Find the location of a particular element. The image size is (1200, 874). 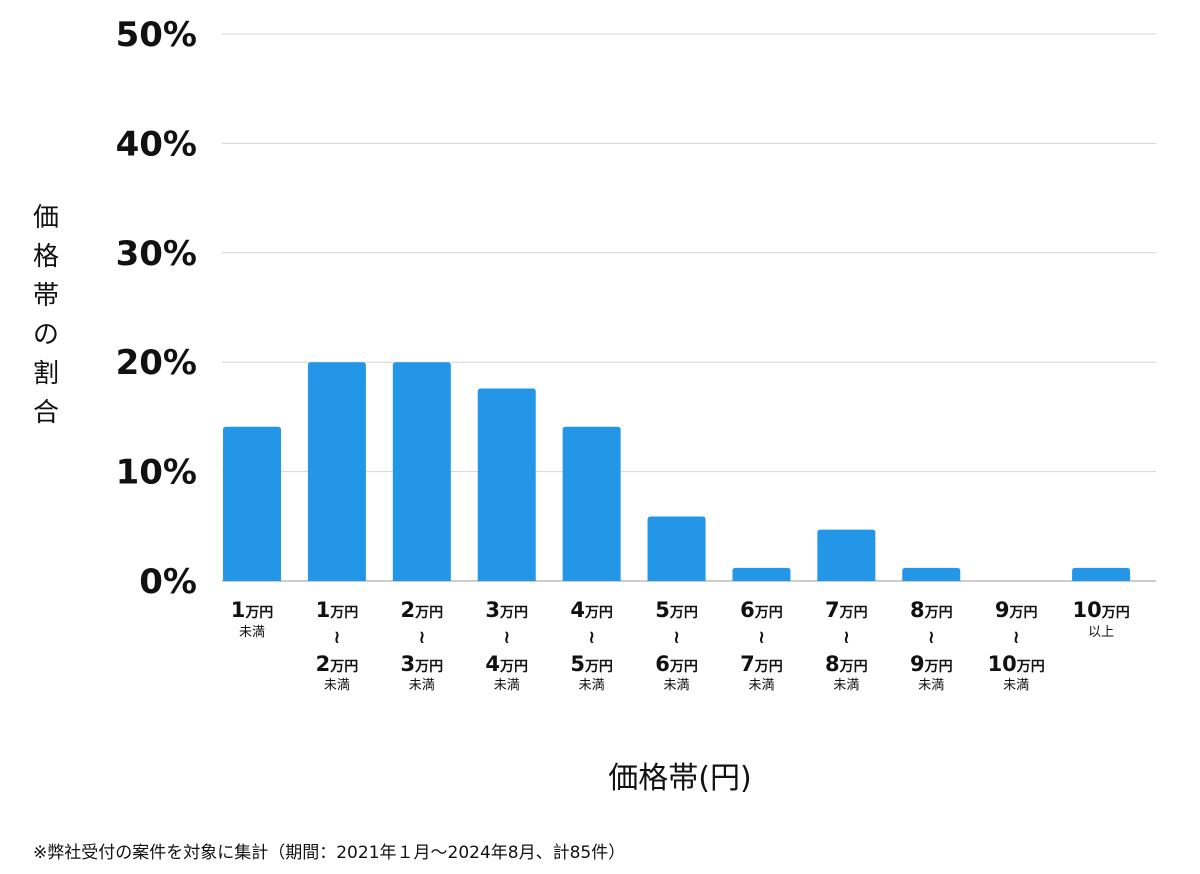

x-tick-bottom: 5万円 is located at coordinates (591, 664).